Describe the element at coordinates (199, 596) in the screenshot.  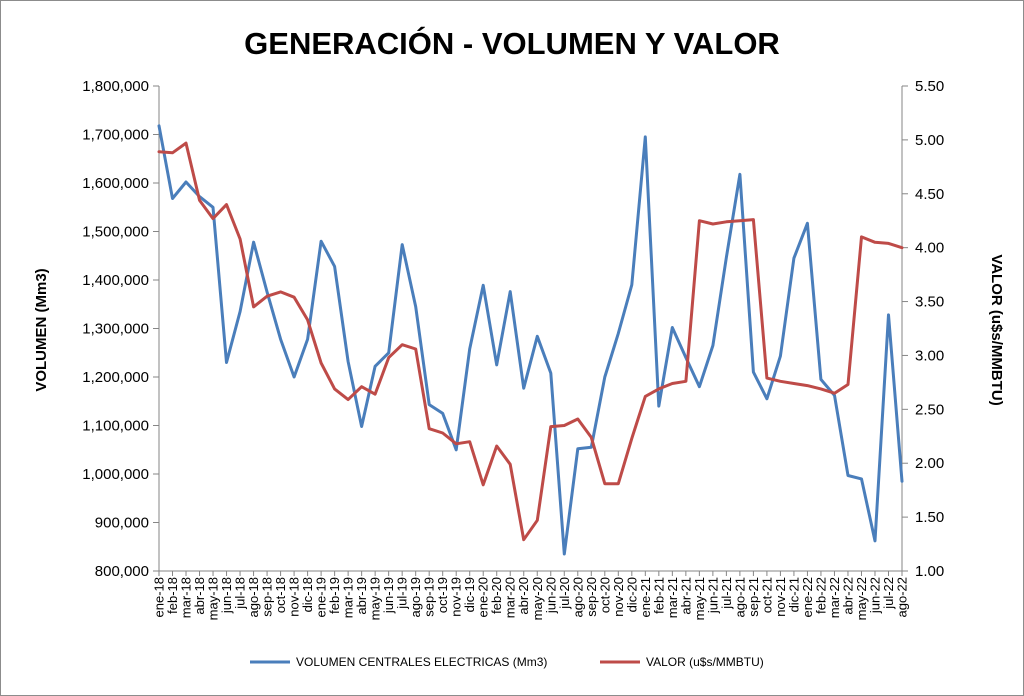
I see `x-tick-label: abr-18` at that location.